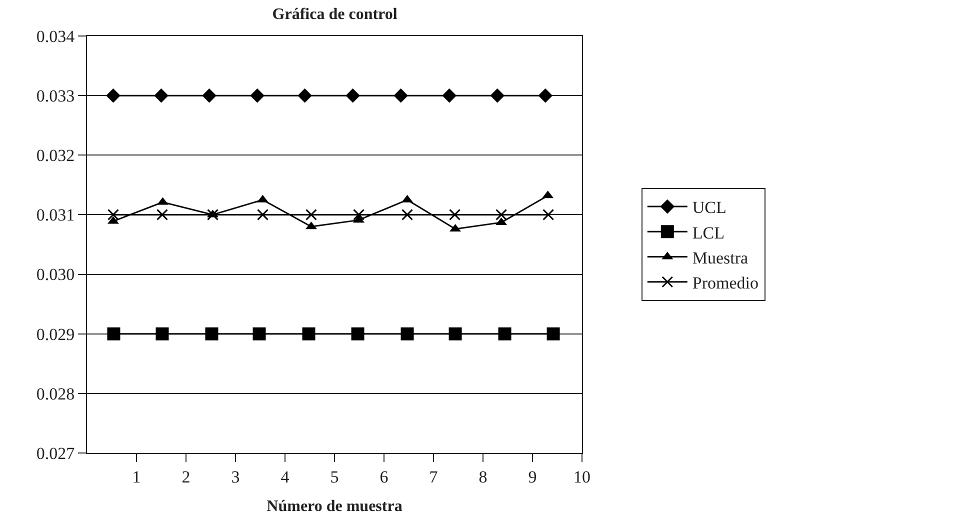 Image resolution: width=979 pixels, height=523 pixels. Describe the element at coordinates (335, 15) in the screenshot. I see `chart-title: Gráfica de control` at that location.